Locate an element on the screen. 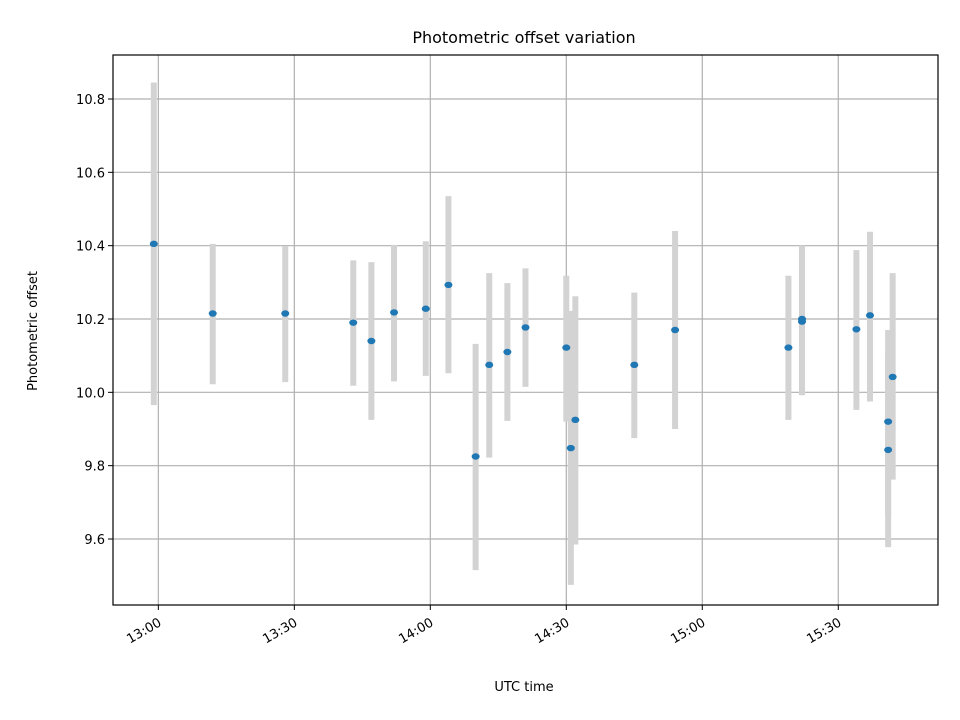 Image resolution: width=960 pixels, height=720 pixels. y-tick-label: 10.0 is located at coordinates (90, 393).